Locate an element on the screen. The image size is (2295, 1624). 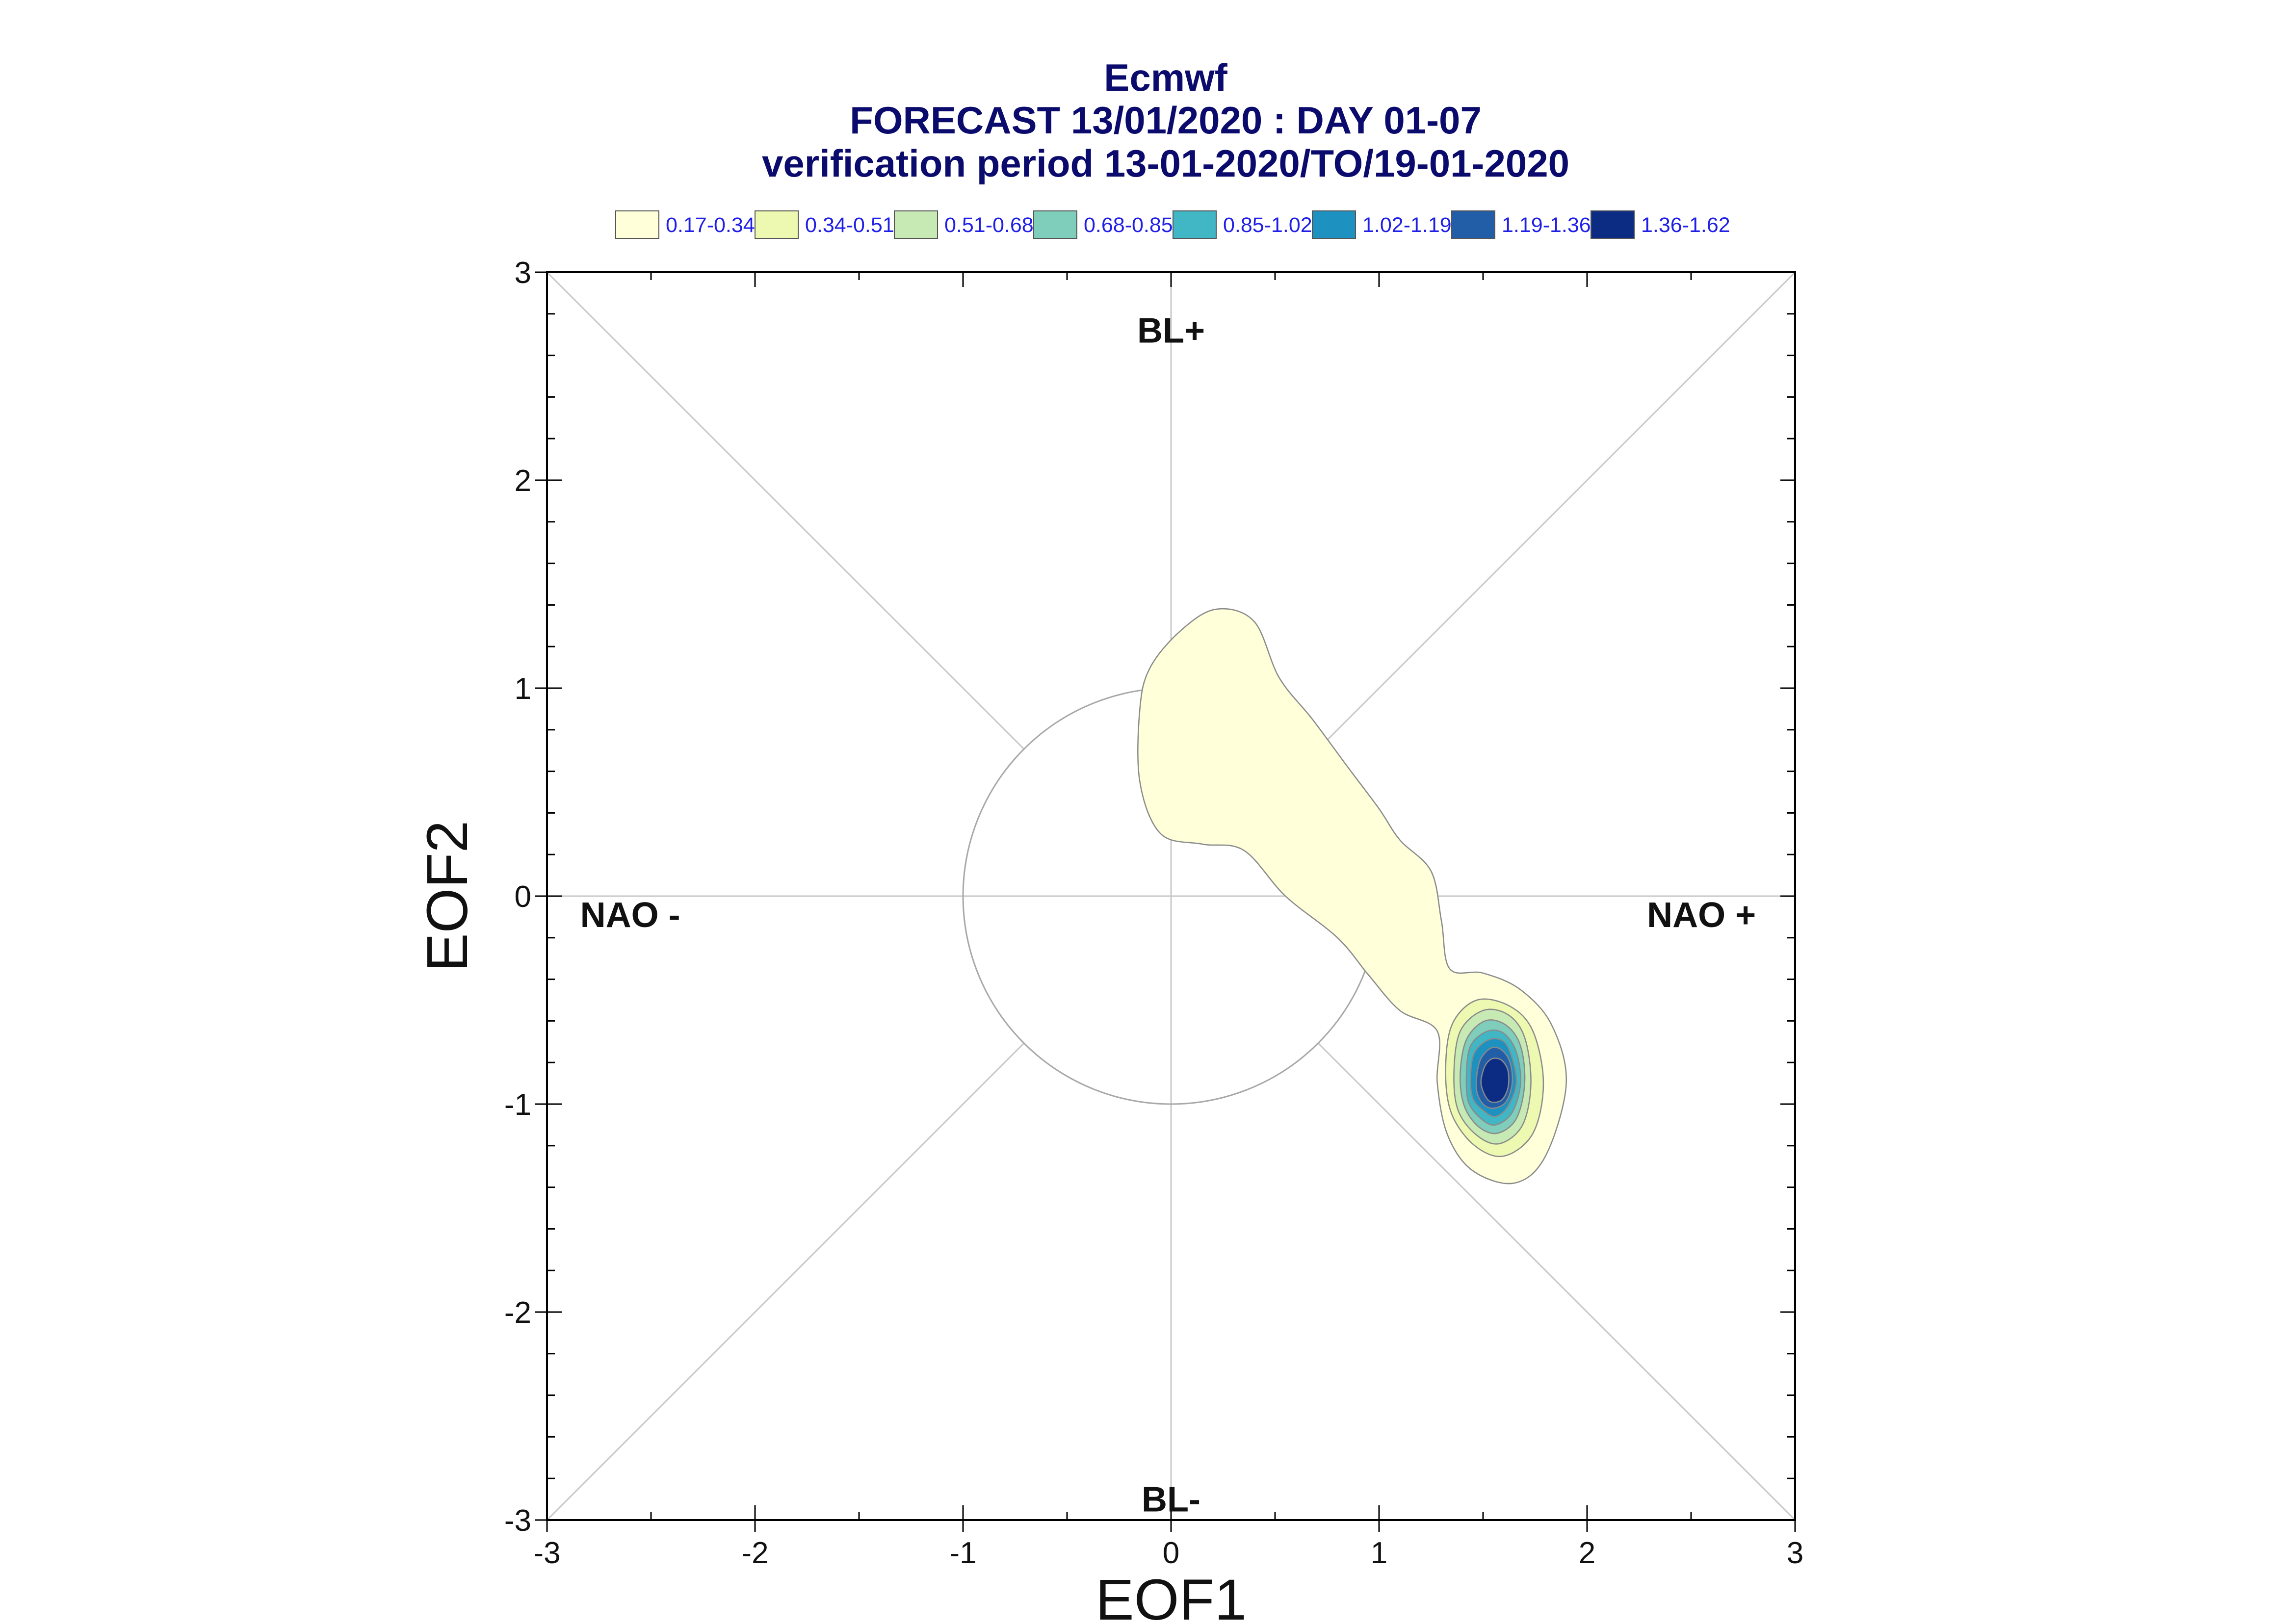
legend-label-6: 1.19-1.36 is located at coordinates (1546, 225).